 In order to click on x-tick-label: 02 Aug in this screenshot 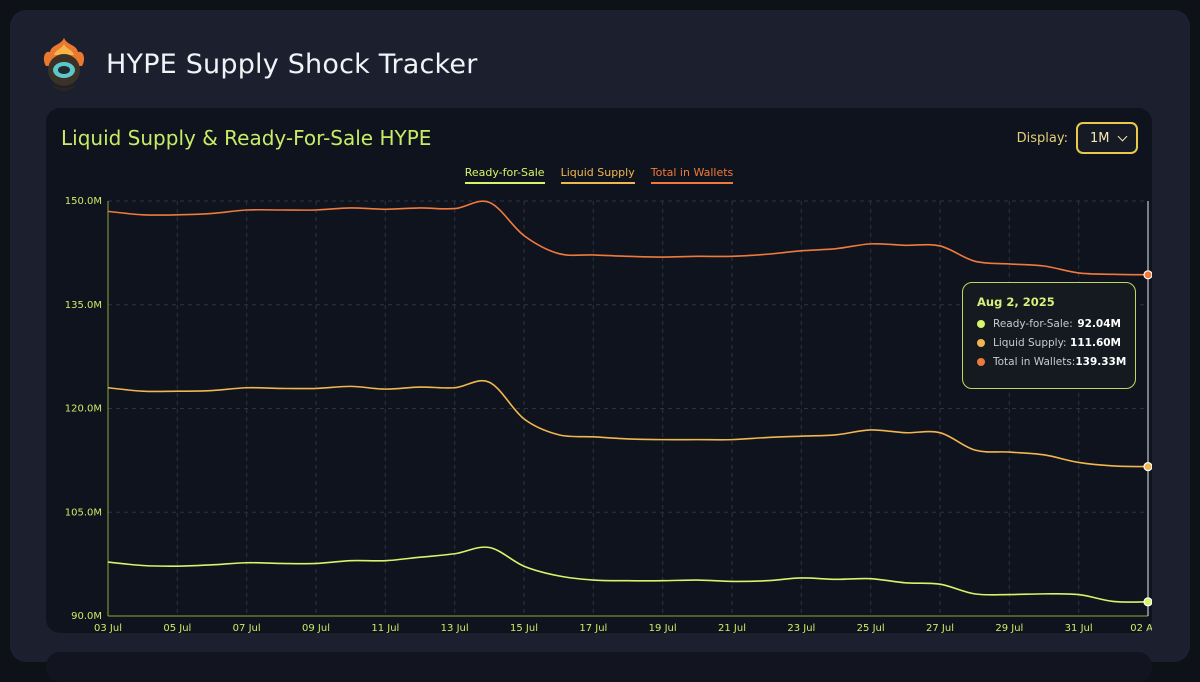, I will do `click(1141, 628)`.